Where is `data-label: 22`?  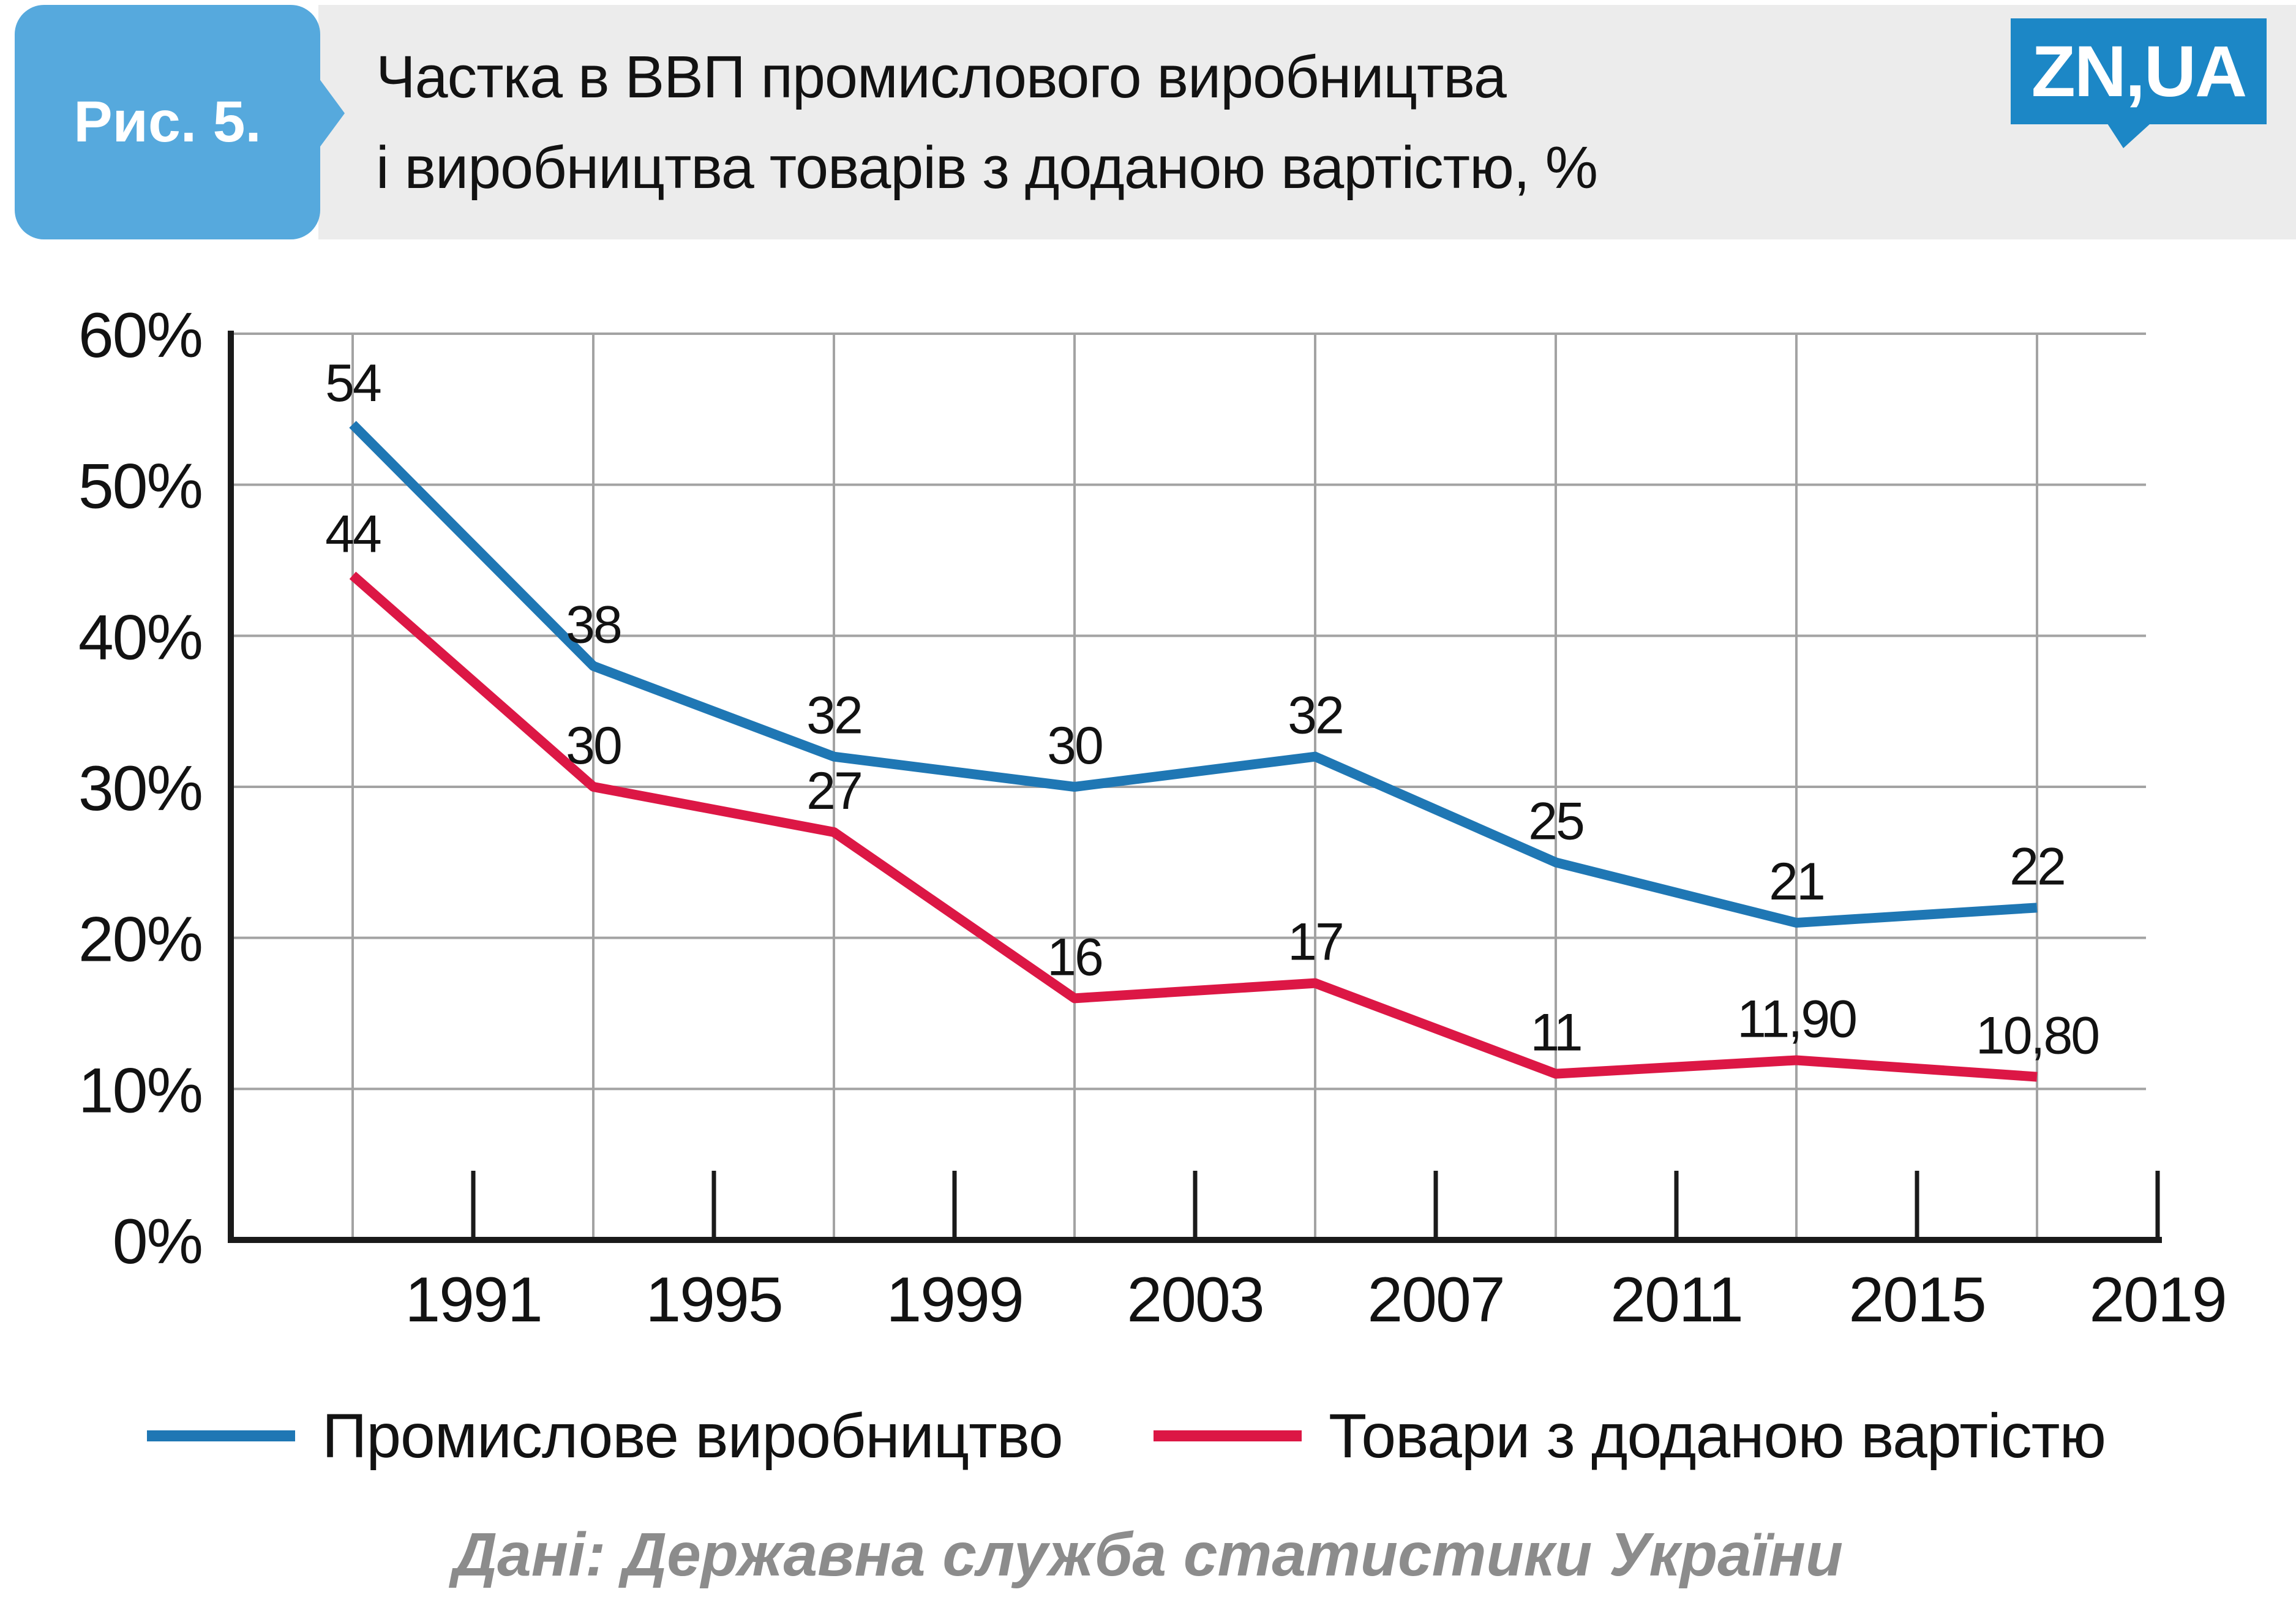
data-label: 22 is located at coordinates (2037, 866).